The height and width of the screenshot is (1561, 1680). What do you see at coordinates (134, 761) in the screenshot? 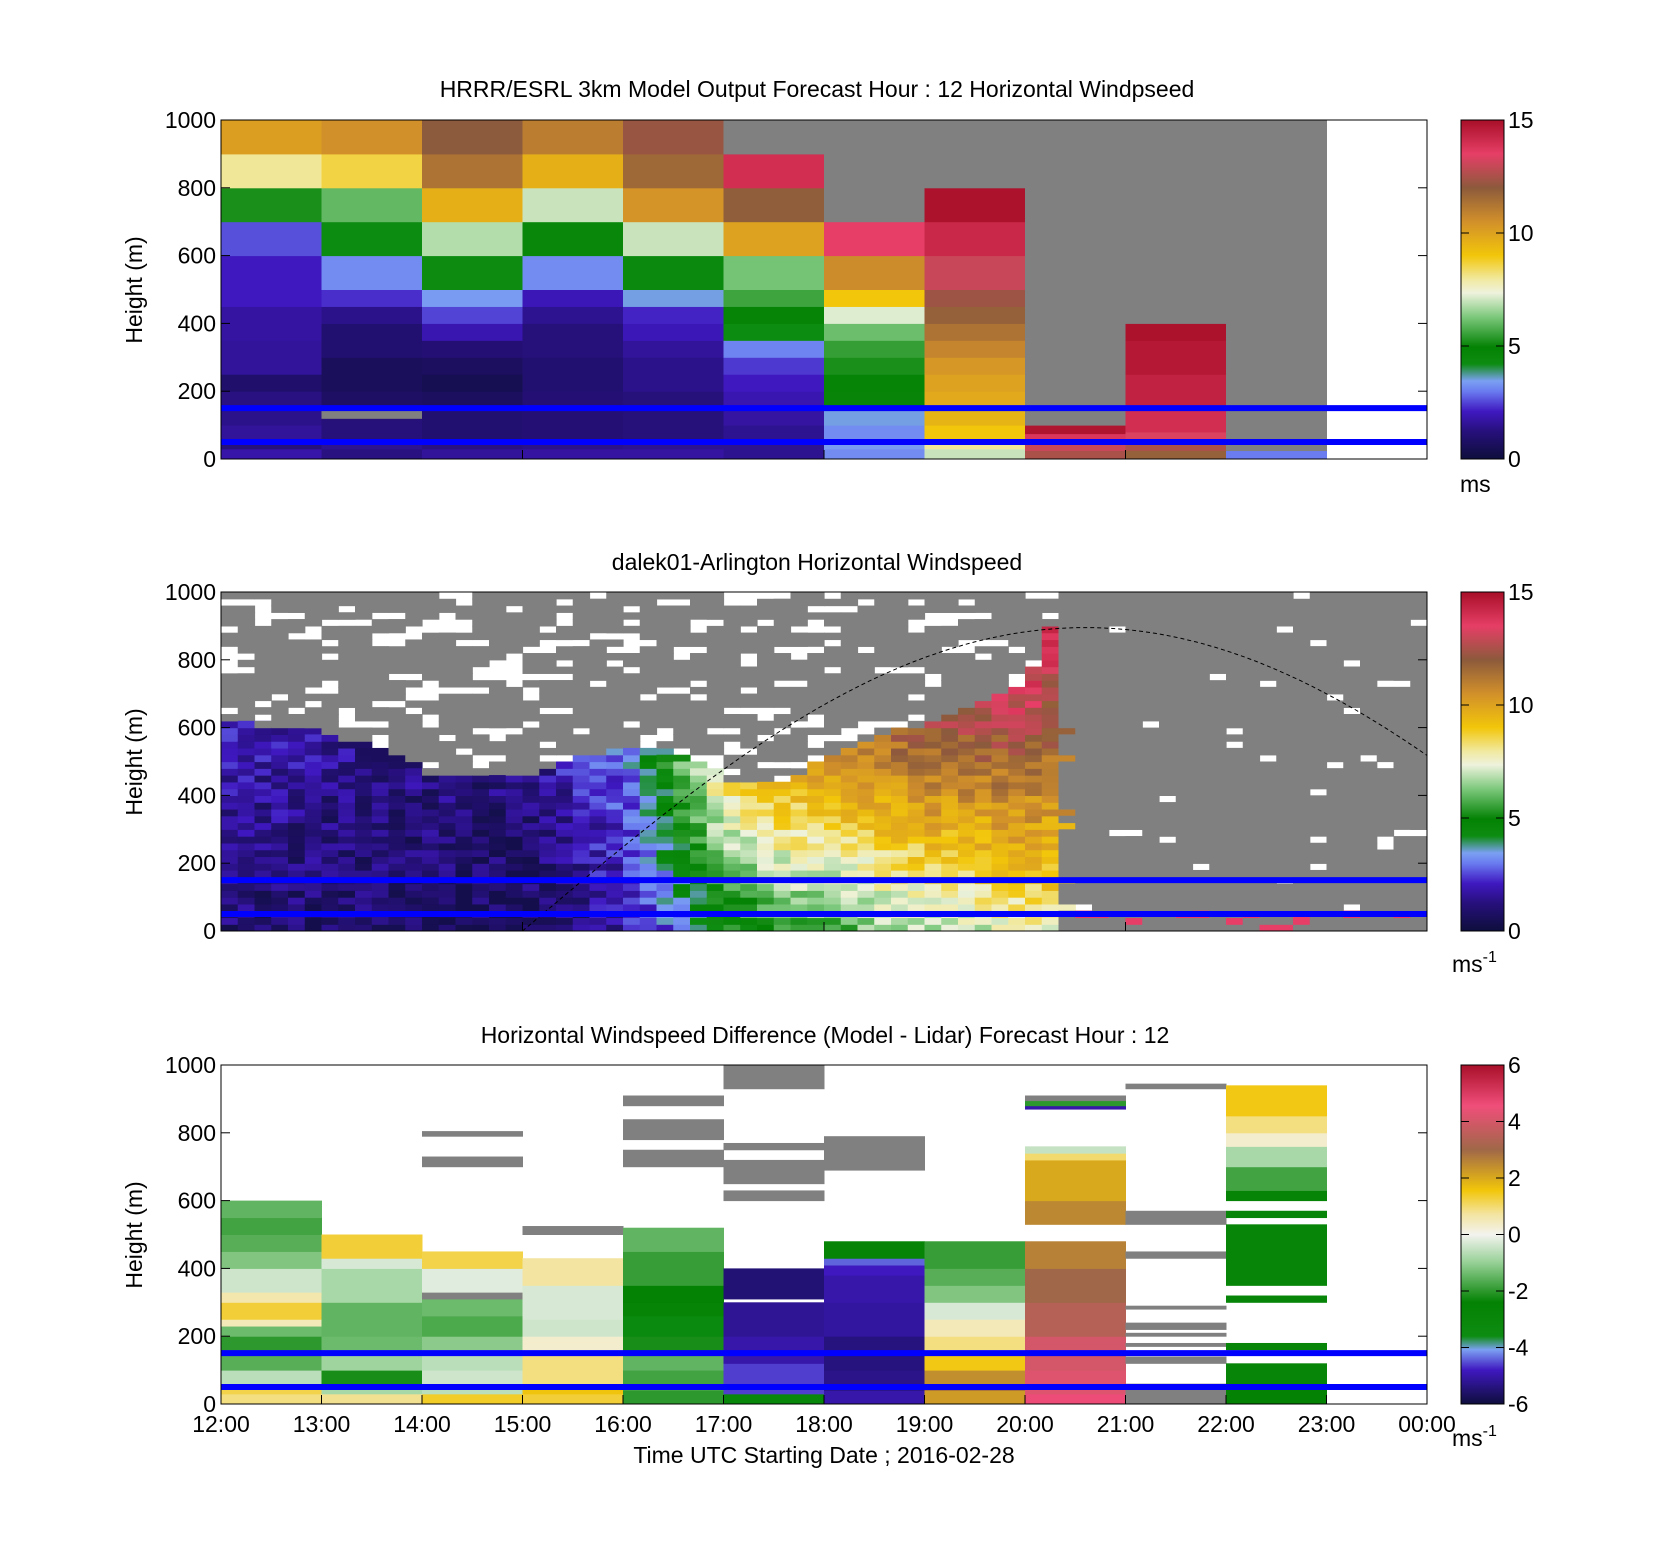
I see `panel-lidar-ylabel: Height (m)` at bounding box center [134, 761].